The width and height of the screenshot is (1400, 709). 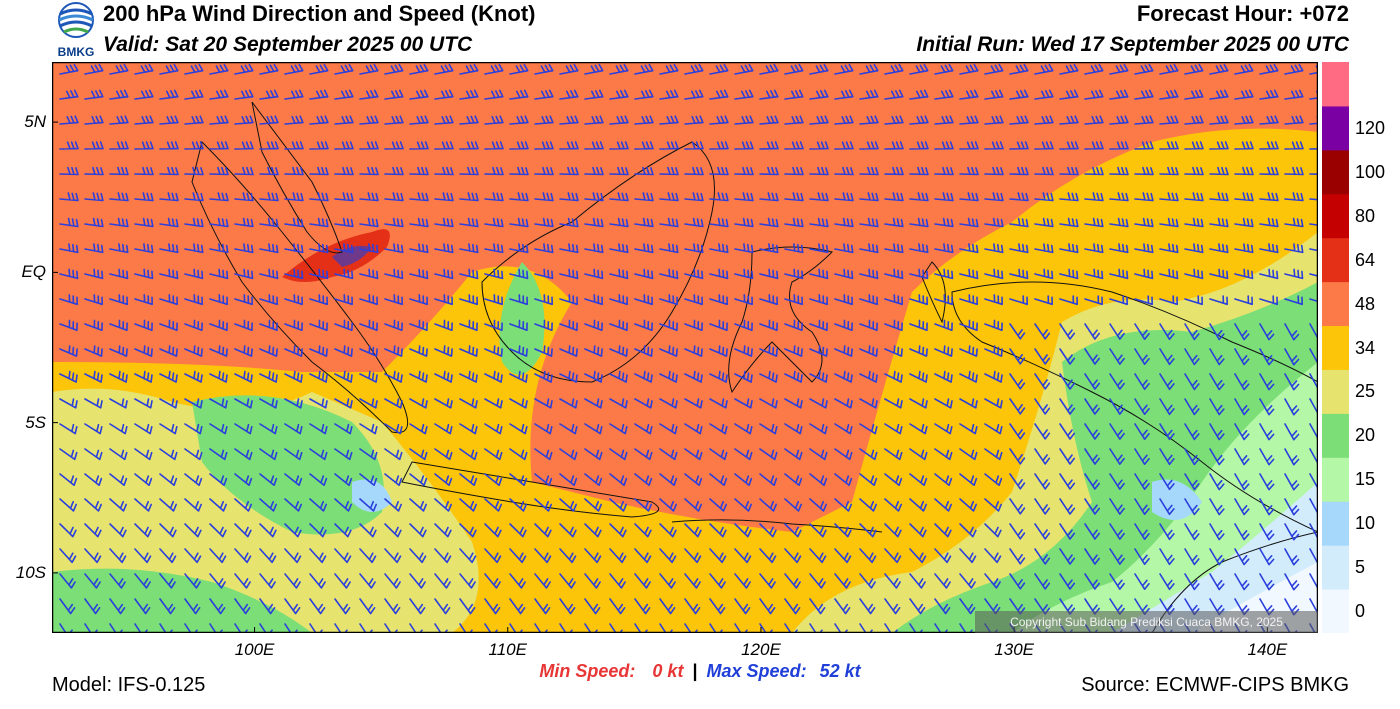 I want to click on colorbar-label: 5, so click(x=1360, y=567).